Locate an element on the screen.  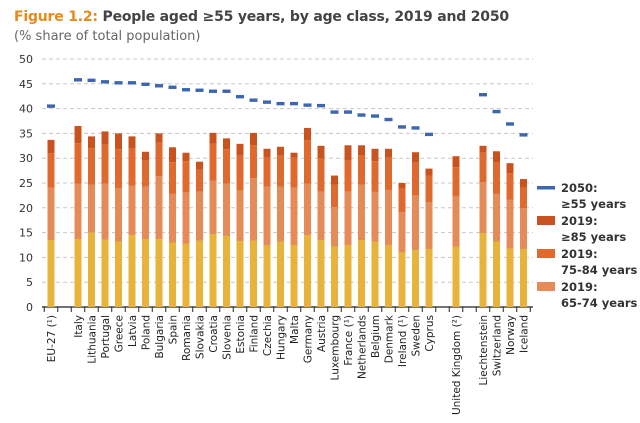
x-tick-label: Lithuania is located at coordinates (93, 339).